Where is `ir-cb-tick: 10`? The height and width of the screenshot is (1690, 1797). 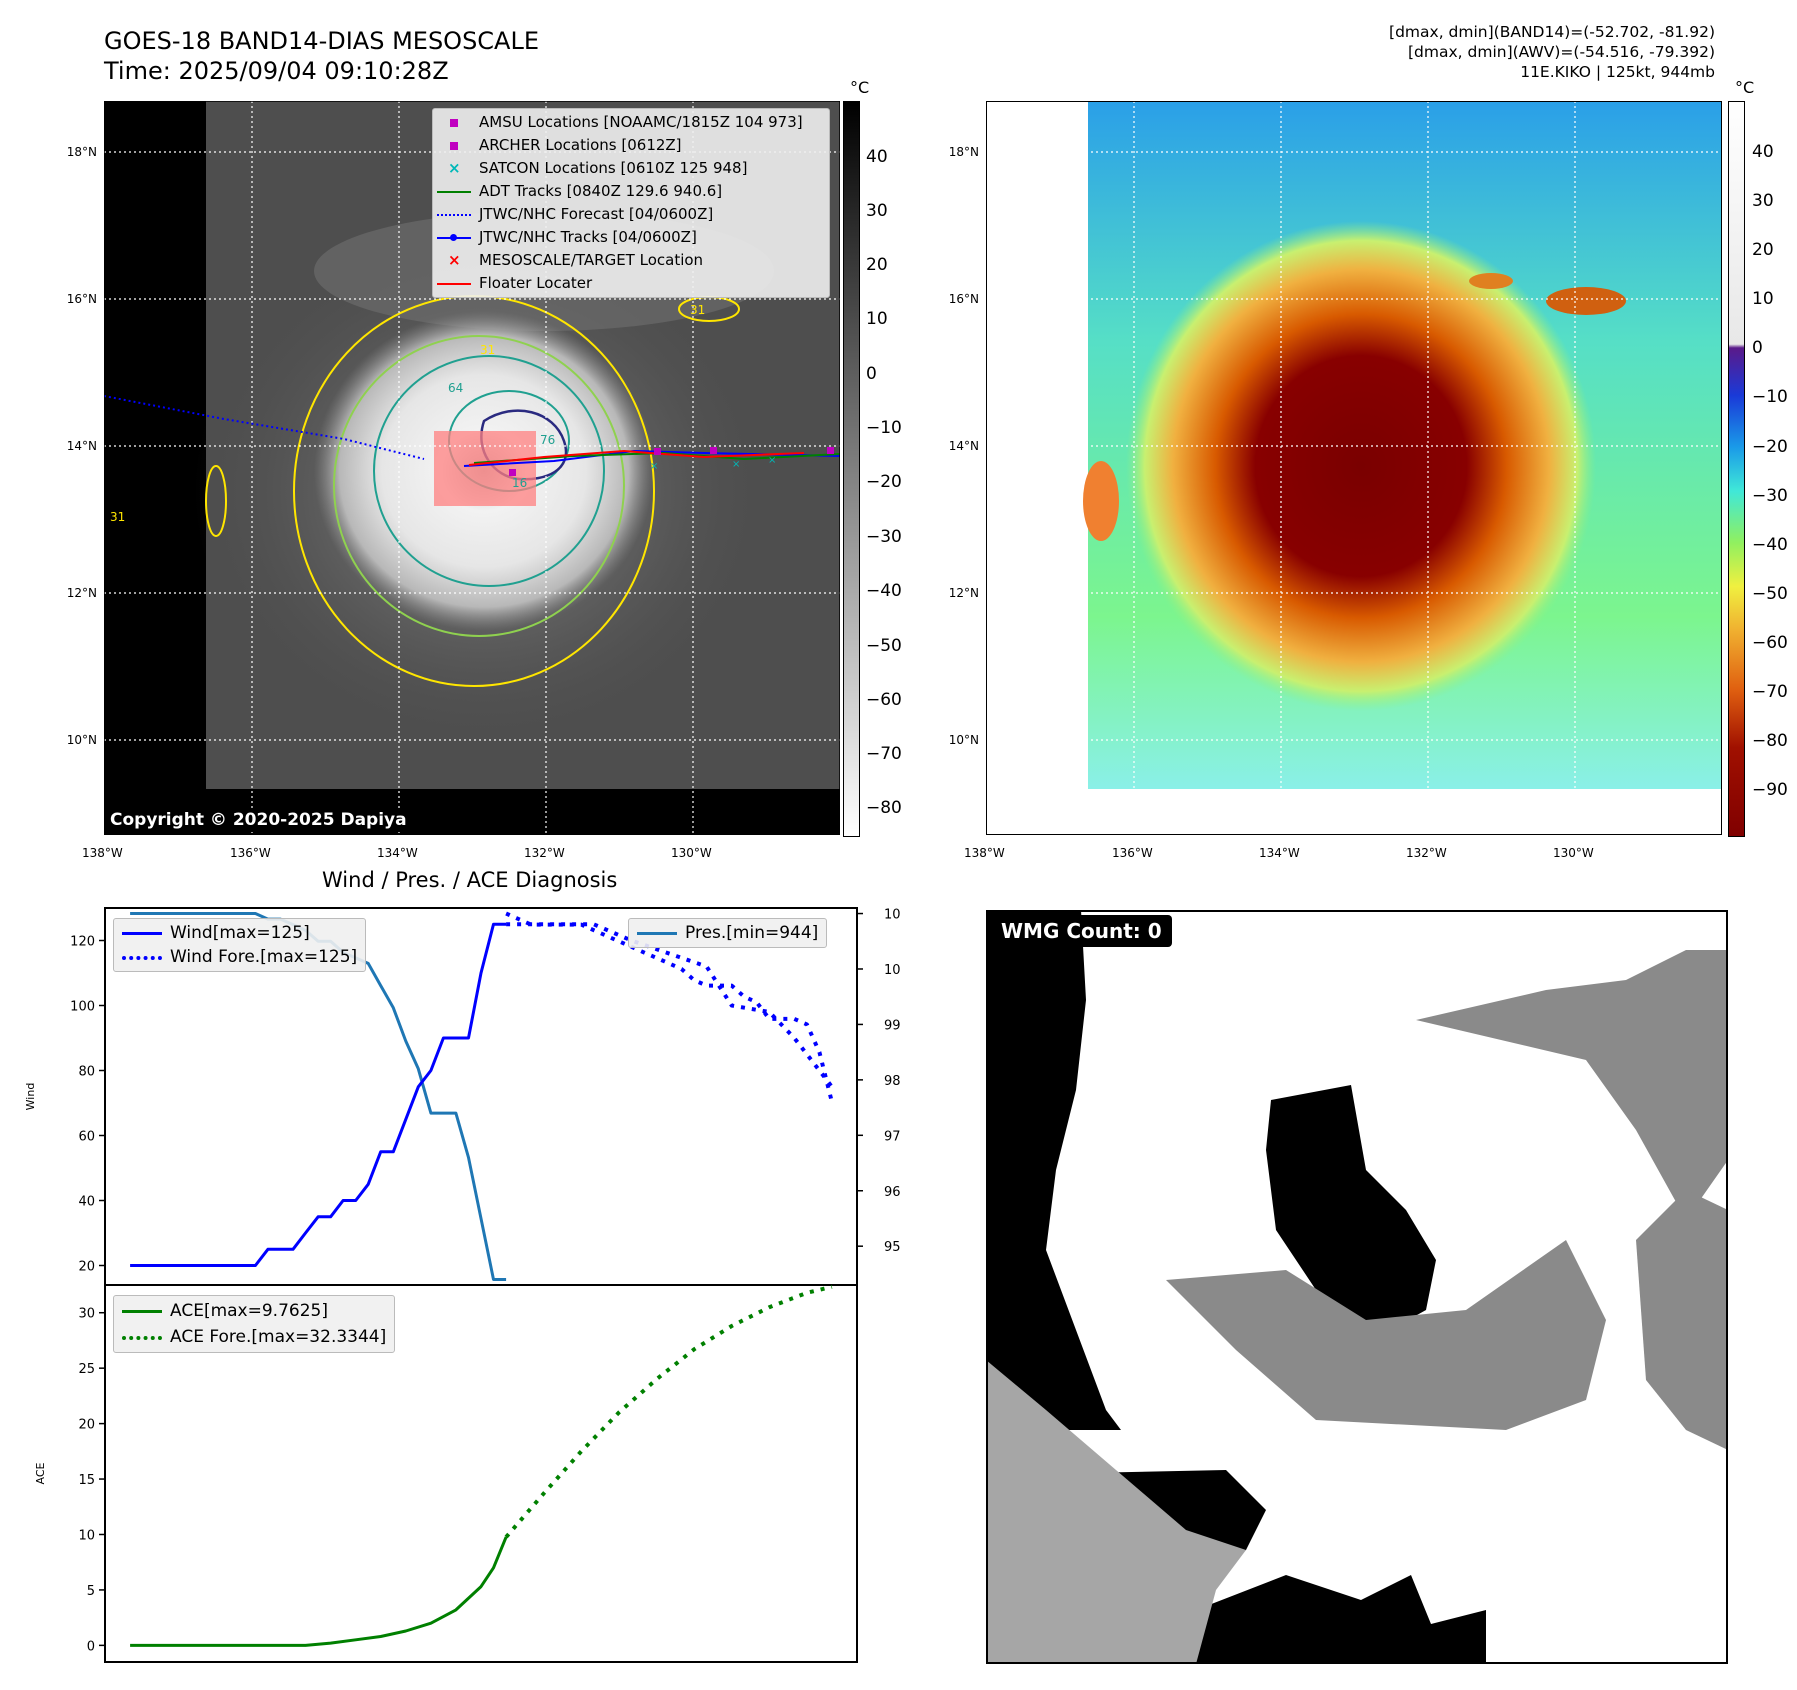
ir-cb-tick: 10 is located at coordinates (877, 319).